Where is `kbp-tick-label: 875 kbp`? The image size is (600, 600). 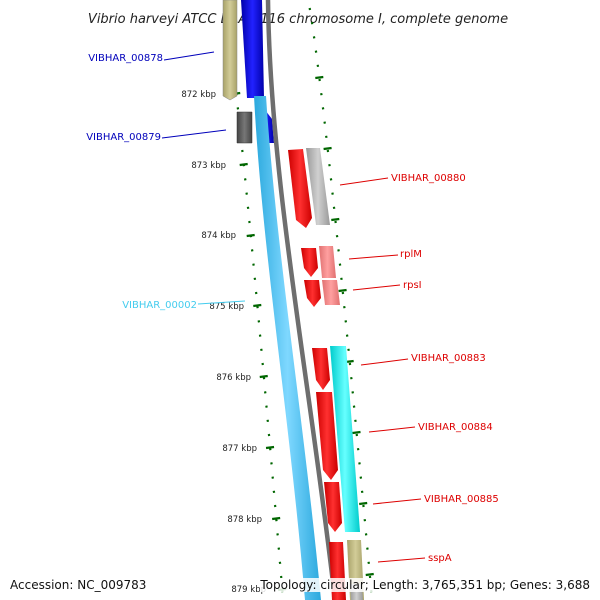
kbp-tick-label: 875 kbp is located at coordinates (226, 307).